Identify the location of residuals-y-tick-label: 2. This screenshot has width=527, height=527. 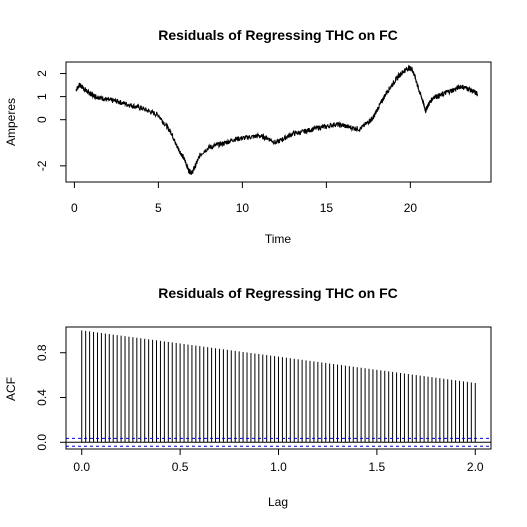
(42, 73).